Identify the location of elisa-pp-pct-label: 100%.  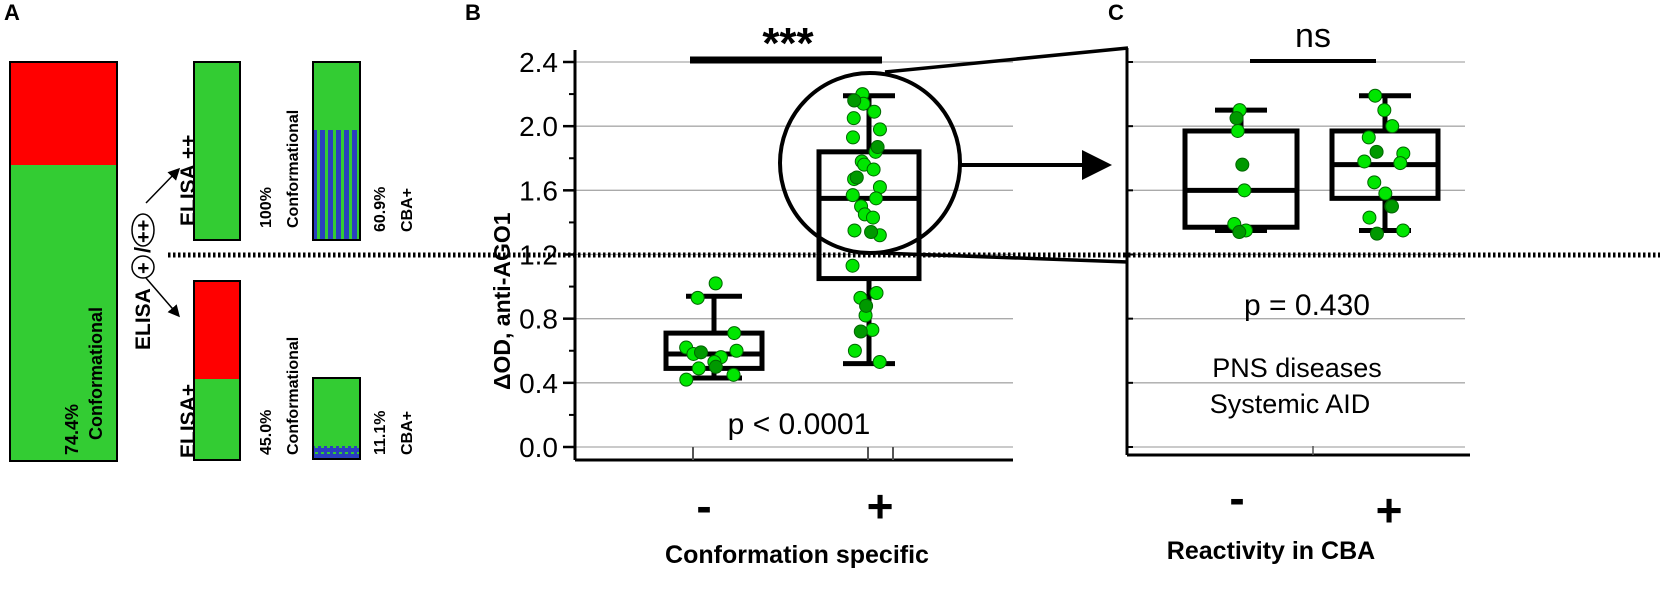
(266, 207).